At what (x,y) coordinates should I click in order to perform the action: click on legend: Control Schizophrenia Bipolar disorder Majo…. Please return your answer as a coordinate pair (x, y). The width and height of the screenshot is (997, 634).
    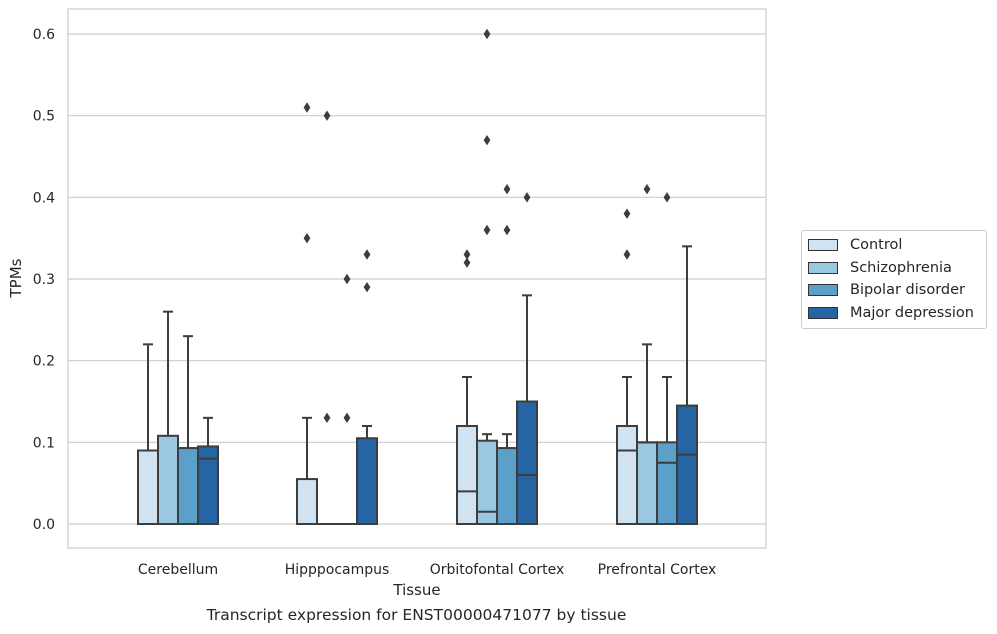
    Looking at the image, I should click on (894, 279).